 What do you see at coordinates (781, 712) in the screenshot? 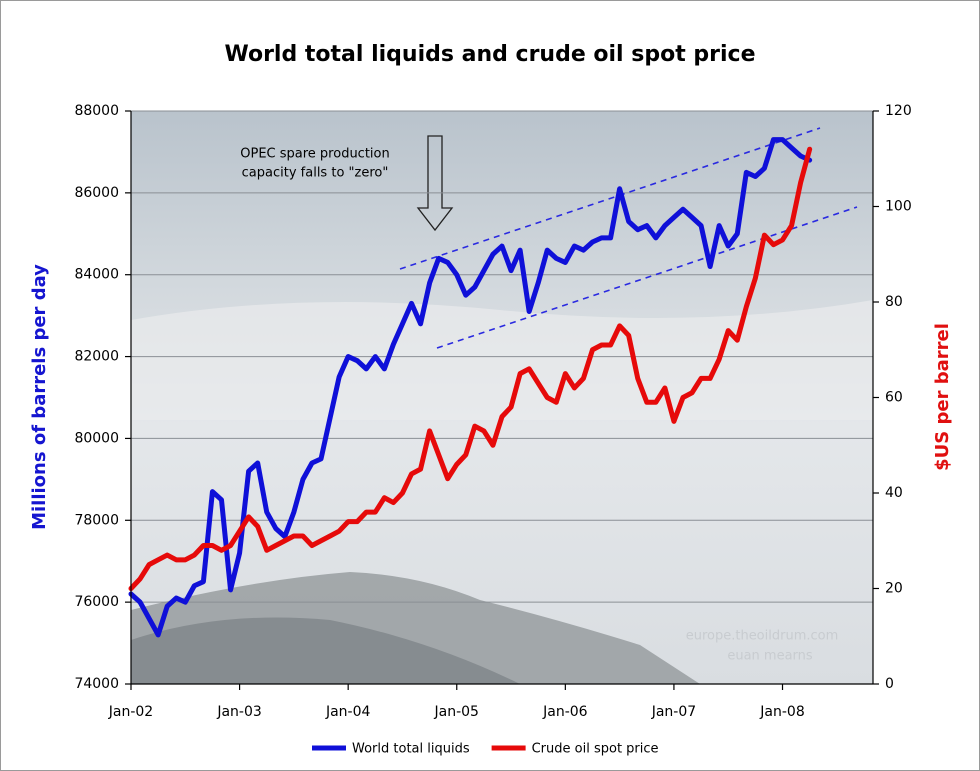
I see `x-tick-label: Jan-08` at bounding box center [781, 712].